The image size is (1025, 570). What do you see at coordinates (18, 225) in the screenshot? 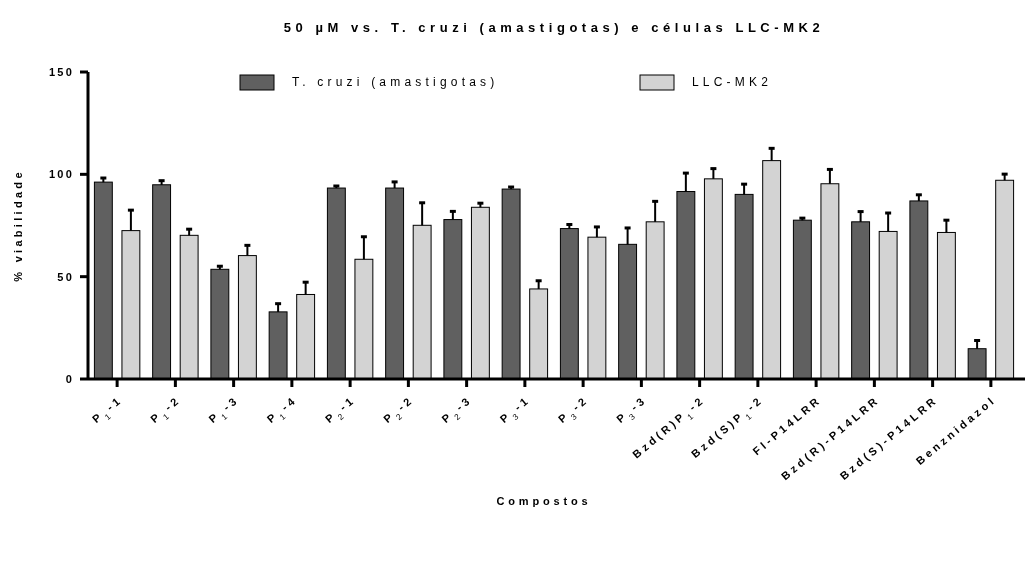
I see `y-axis-title: % viabilidade` at bounding box center [18, 225].